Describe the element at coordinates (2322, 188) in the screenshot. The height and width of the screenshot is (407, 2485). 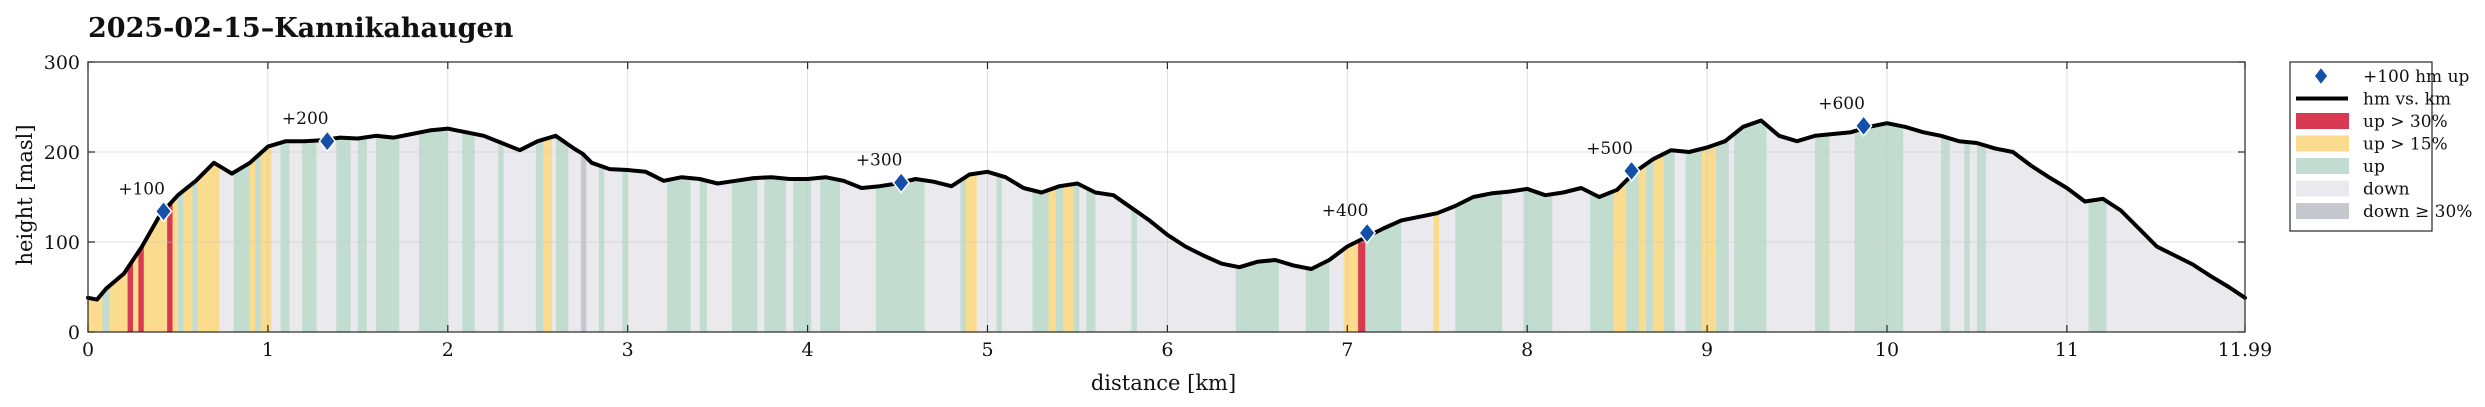
I see `legend-swatch-down` at that location.